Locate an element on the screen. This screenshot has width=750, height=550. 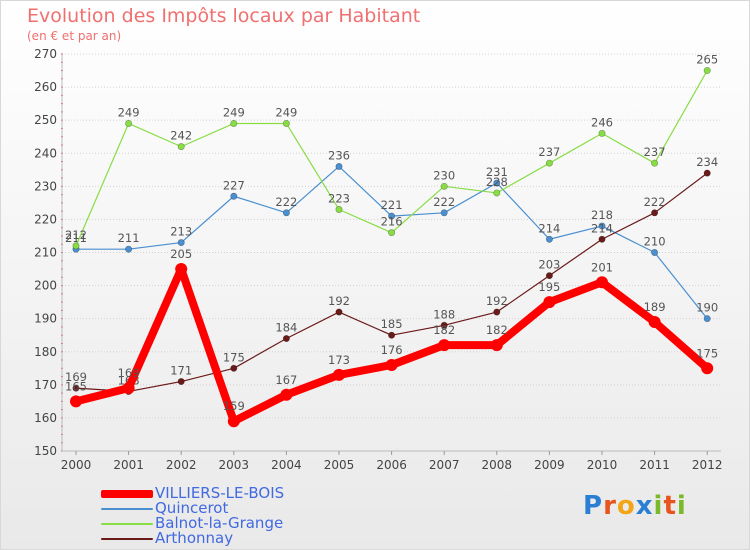
logo-letter: x is located at coordinates (644, 506).